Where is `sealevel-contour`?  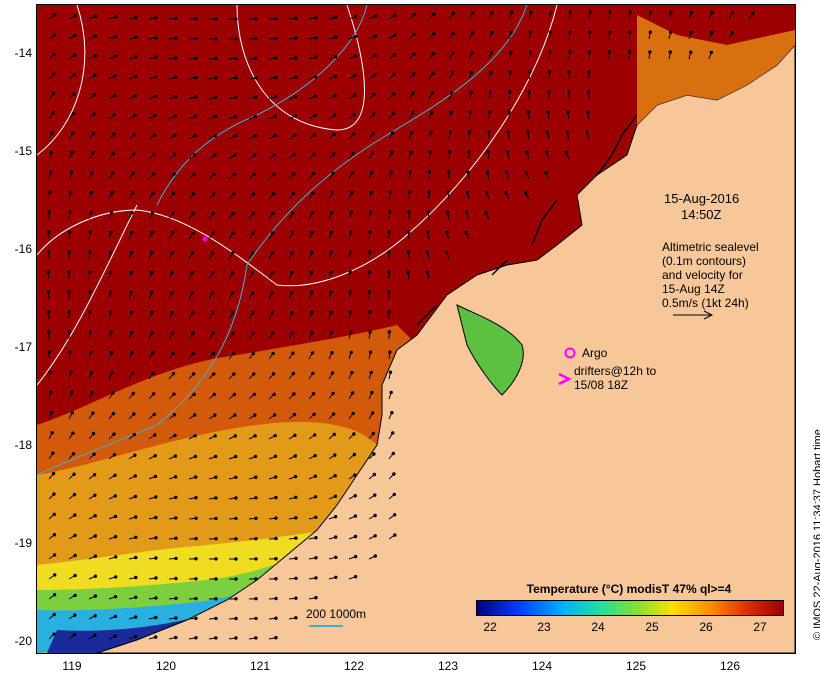 sealevel-contour is located at coordinates (300, 68).